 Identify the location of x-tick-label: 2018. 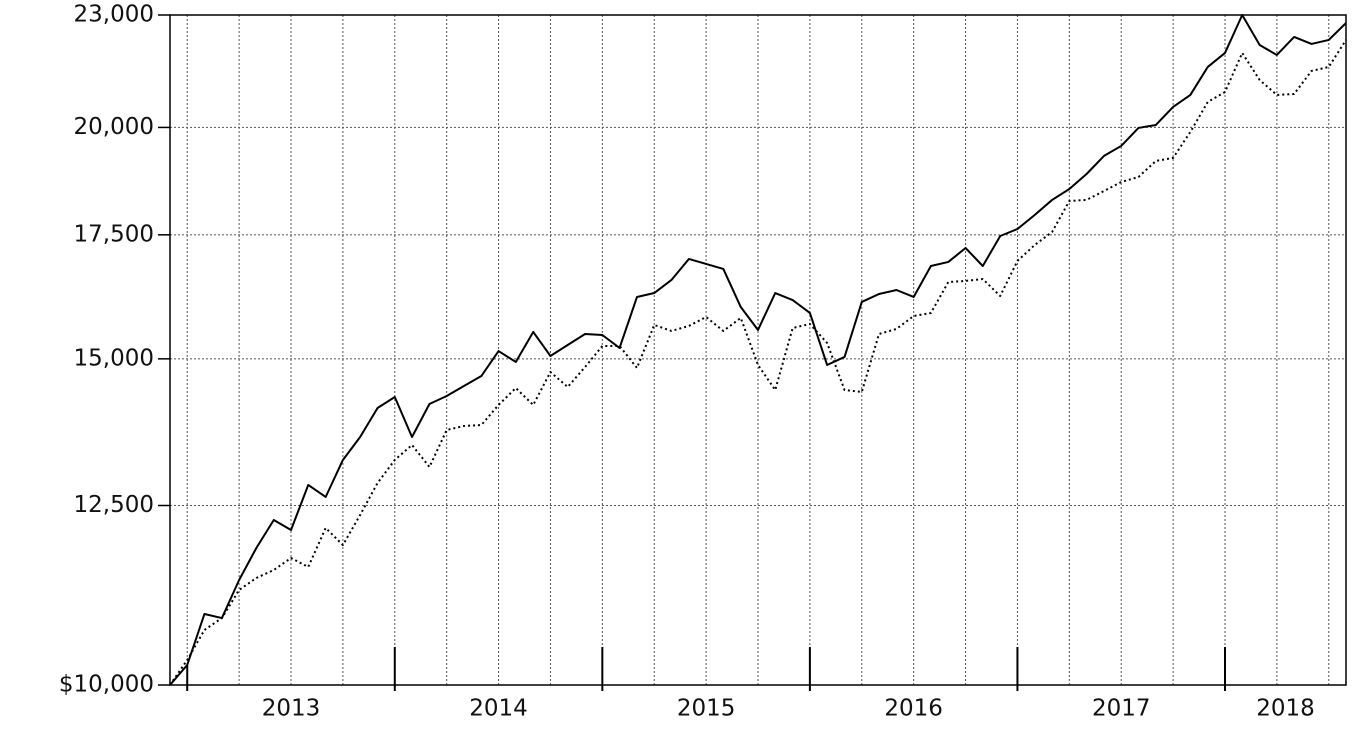
(1285, 709).